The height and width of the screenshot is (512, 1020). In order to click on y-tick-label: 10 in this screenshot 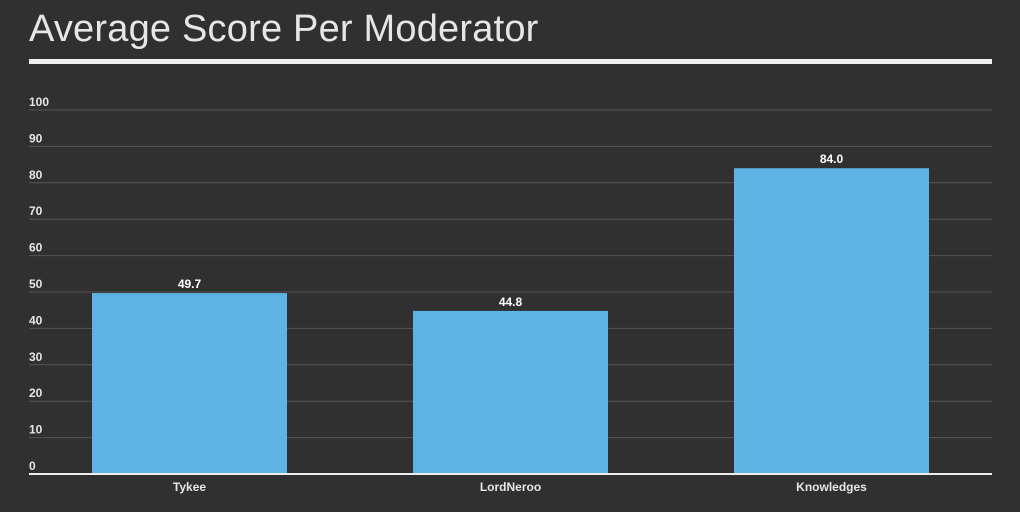, I will do `click(36, 430)`.